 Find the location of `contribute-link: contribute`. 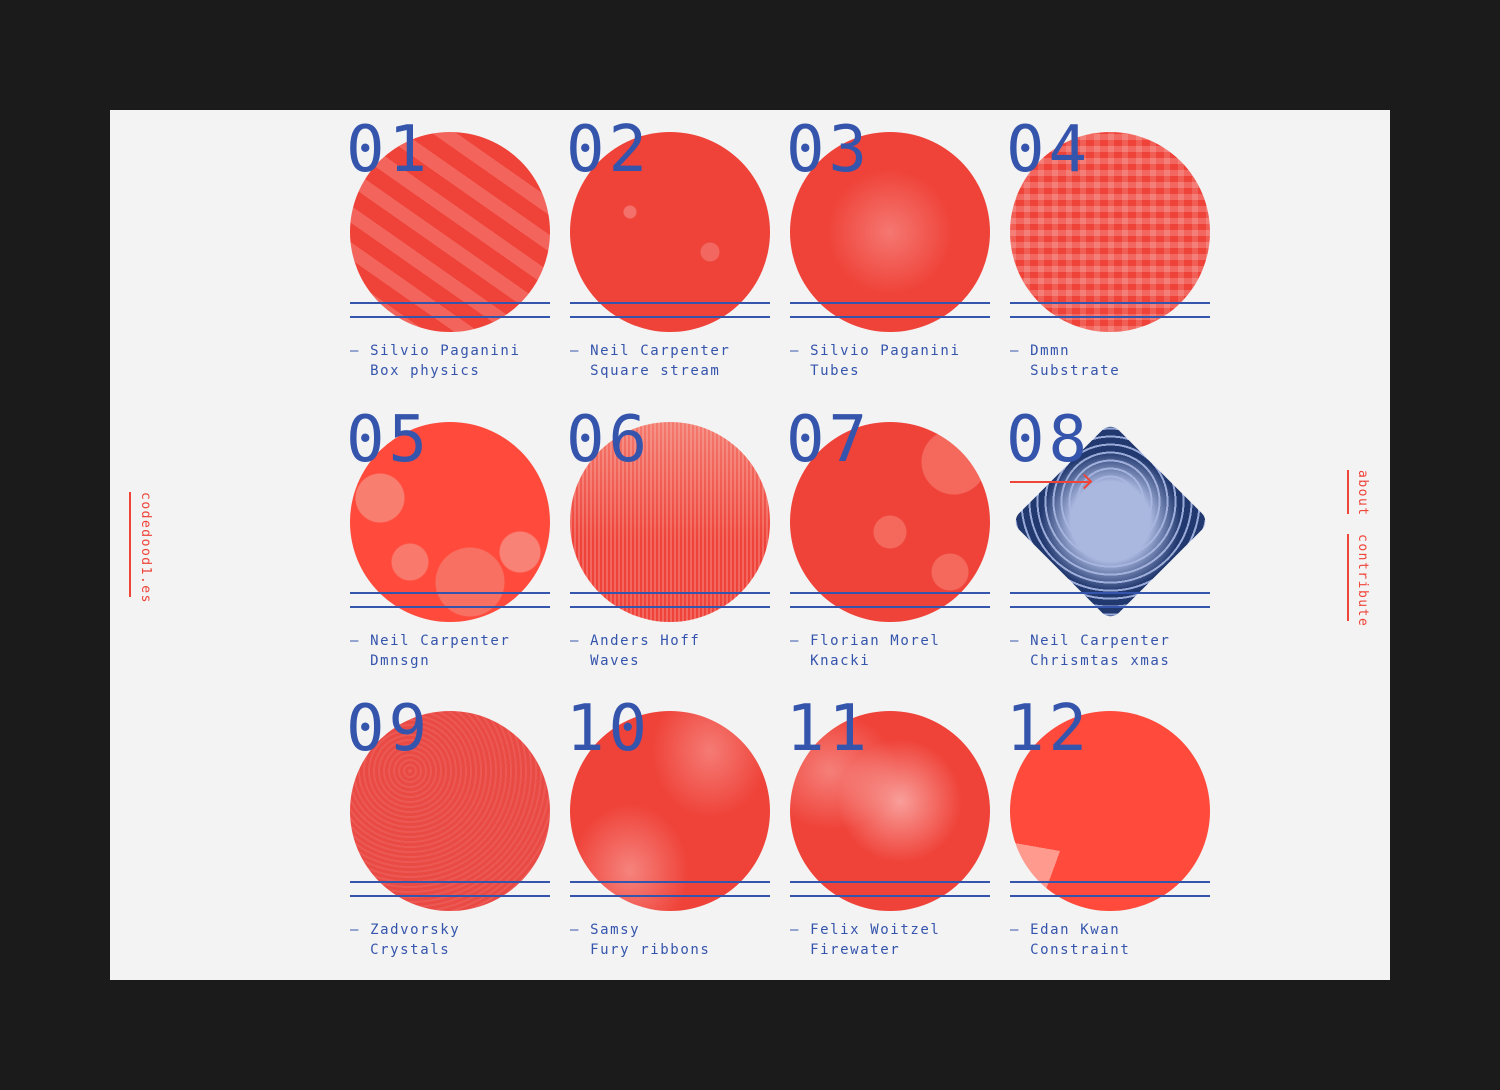

contribute-link: contribute is located at coordinates (1362, 581).